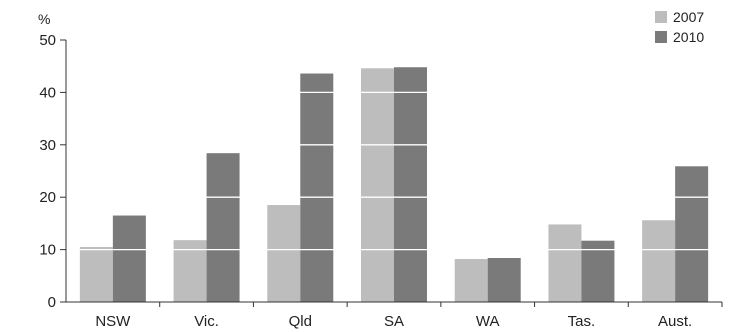 The image size is (734, 332). Describe the element at coordinates (317, 187) in the screenshot. I see `bar-2010-qld` at that location.